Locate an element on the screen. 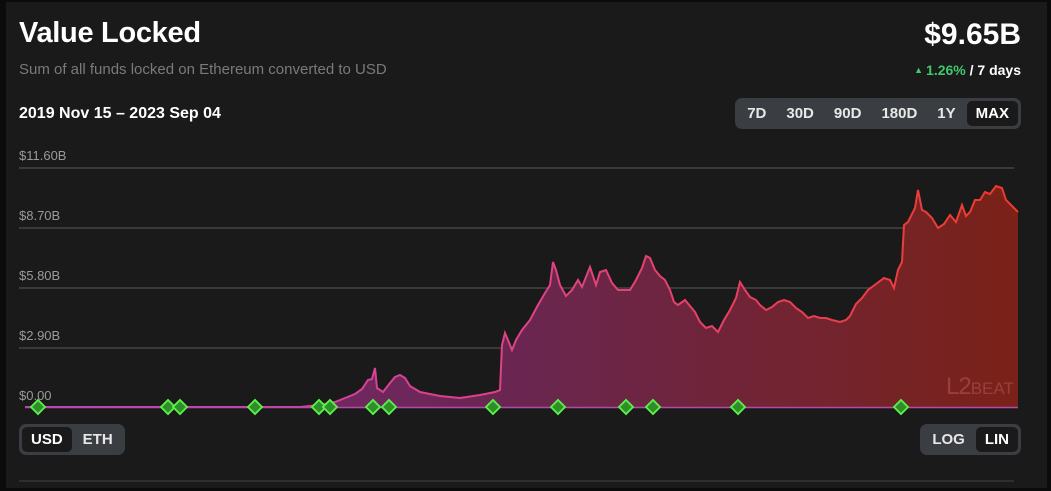  y-tick-label: $11.60B is located at coordinates (43, 155).